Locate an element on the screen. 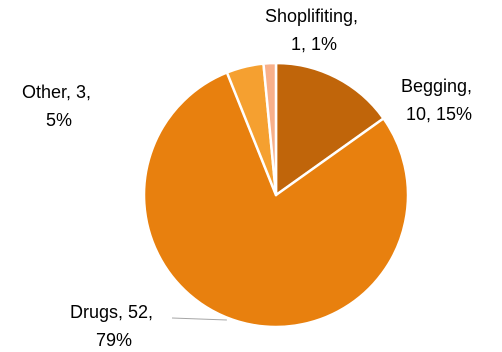 The image size is (502, 352). data-label-drugs-line1: Drugs, 52, is located at coordinates (111, 312).